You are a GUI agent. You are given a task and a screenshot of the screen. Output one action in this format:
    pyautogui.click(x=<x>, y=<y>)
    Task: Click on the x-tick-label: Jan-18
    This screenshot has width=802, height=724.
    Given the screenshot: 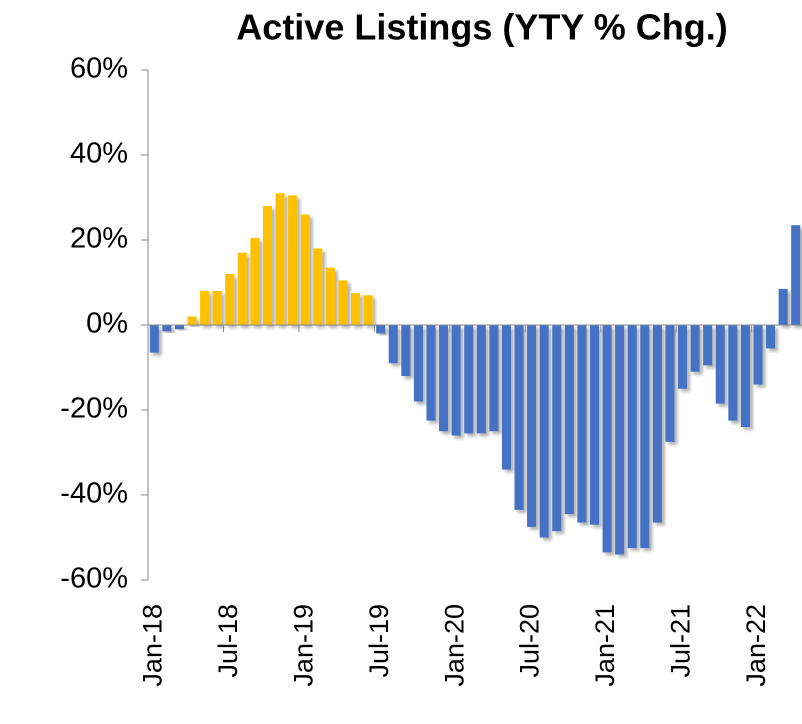 What is the action you would take?
    pyautogui.click(x=152, y=645)
    